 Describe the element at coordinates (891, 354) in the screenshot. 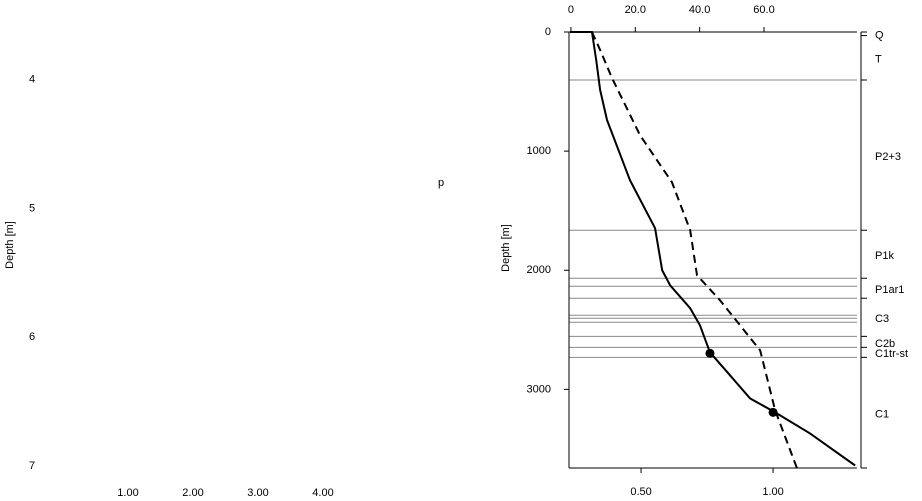

I see `layer-label: C1tr-st` at that location.